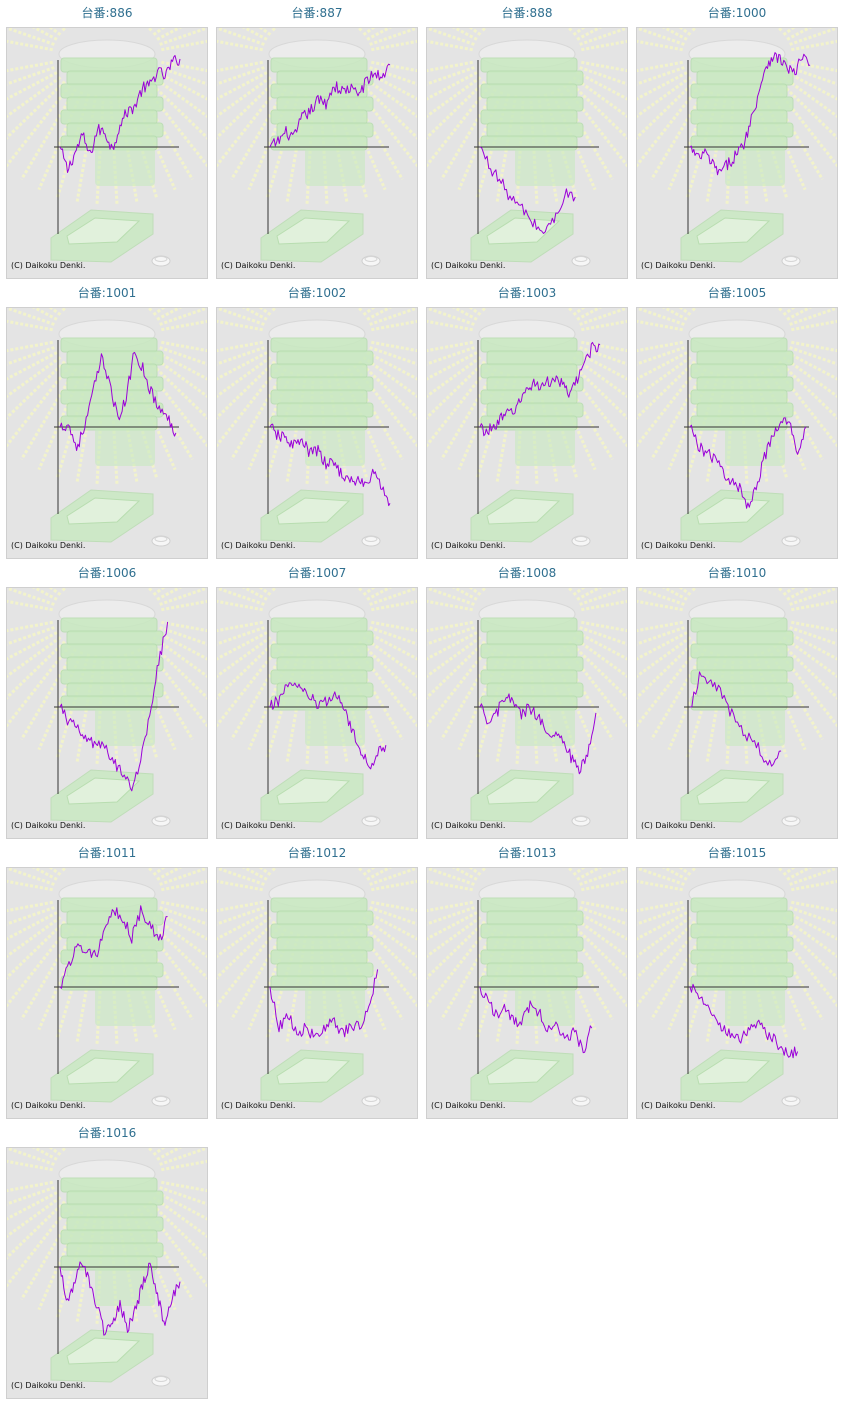 This screenshot has height=1404, width=845. I want to click on machine-number-title: 台番:888, so click(527, 13).